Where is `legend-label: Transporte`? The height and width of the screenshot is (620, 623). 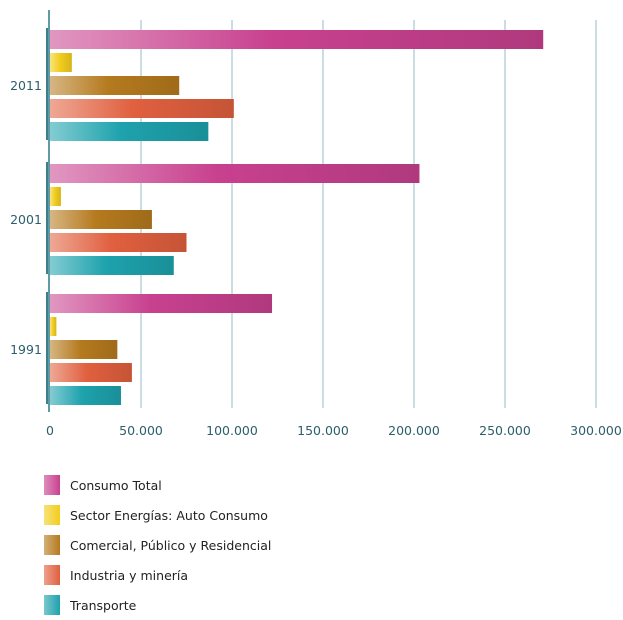
legend-label: Transporte is located at coordinates (103, 605).